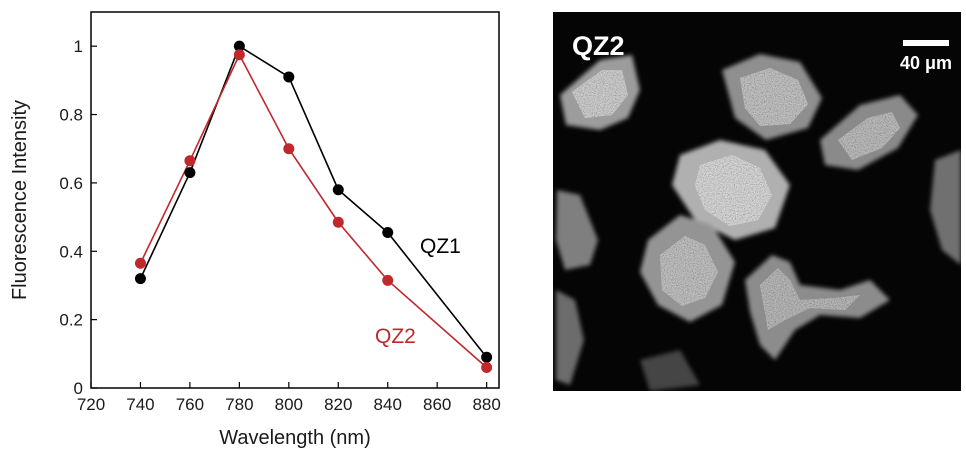 The image size is (966, 449). What do you see at coordinates (71, 320) in the screenshot?
I see `y-tick-label: 0.2` at bounding box center [71, 320].